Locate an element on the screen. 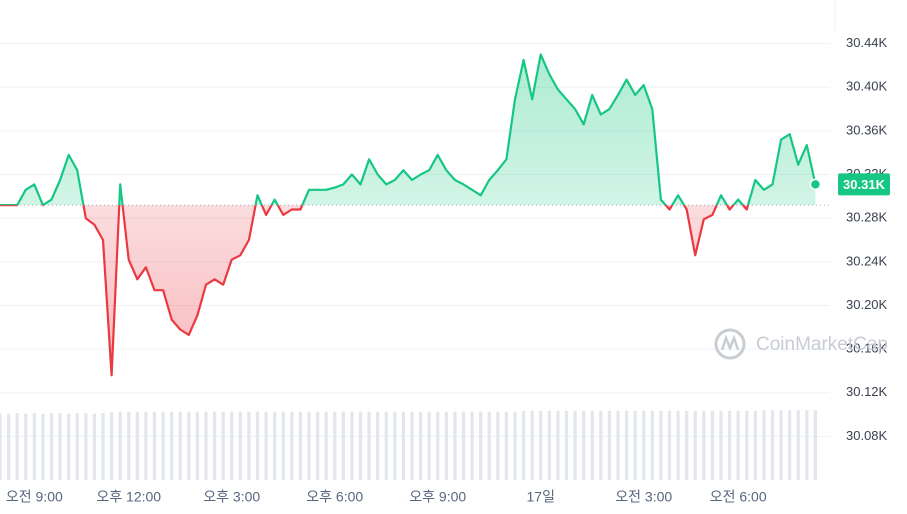  x-tick-label: 오후 9:00 is located at coordinates (437, 497).